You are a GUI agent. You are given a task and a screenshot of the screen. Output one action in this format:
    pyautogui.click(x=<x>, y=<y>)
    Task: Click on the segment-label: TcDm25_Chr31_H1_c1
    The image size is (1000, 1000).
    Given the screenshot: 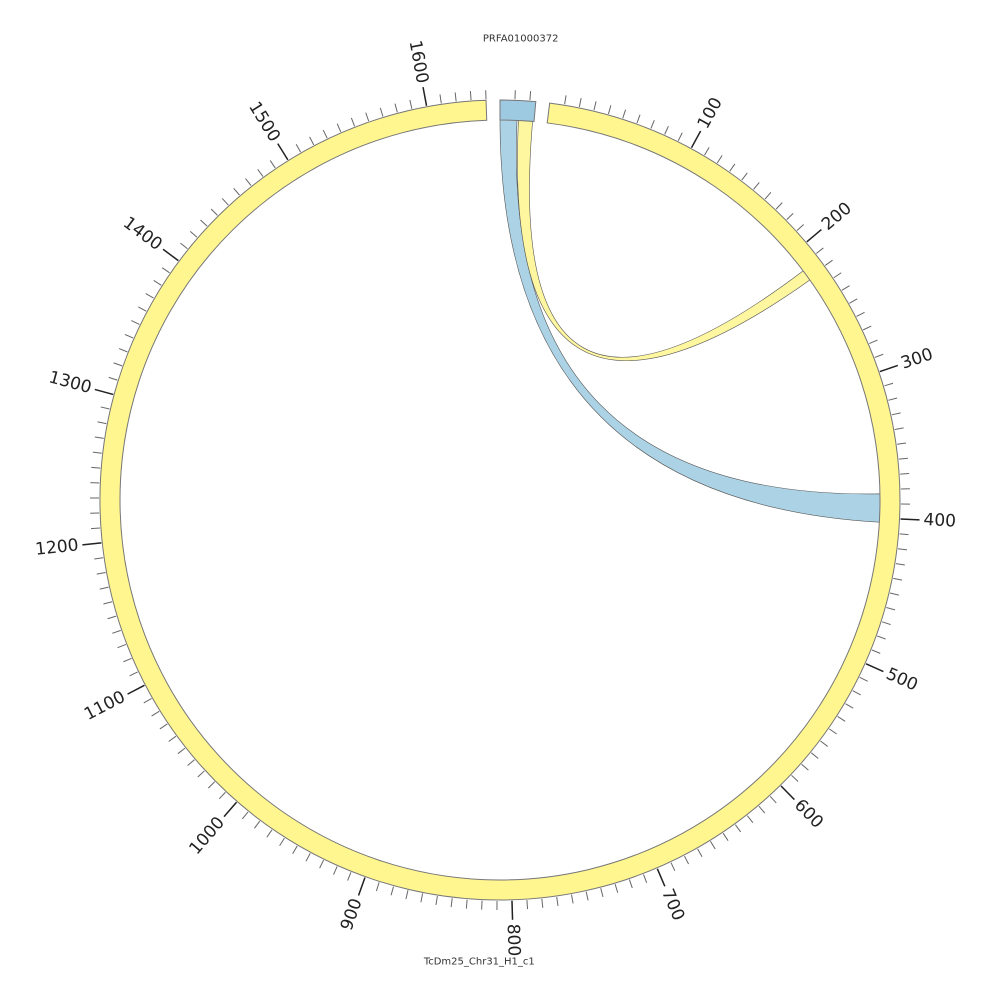 What is the action you would take?
    pyautogui.click(x=479, y=962)
    